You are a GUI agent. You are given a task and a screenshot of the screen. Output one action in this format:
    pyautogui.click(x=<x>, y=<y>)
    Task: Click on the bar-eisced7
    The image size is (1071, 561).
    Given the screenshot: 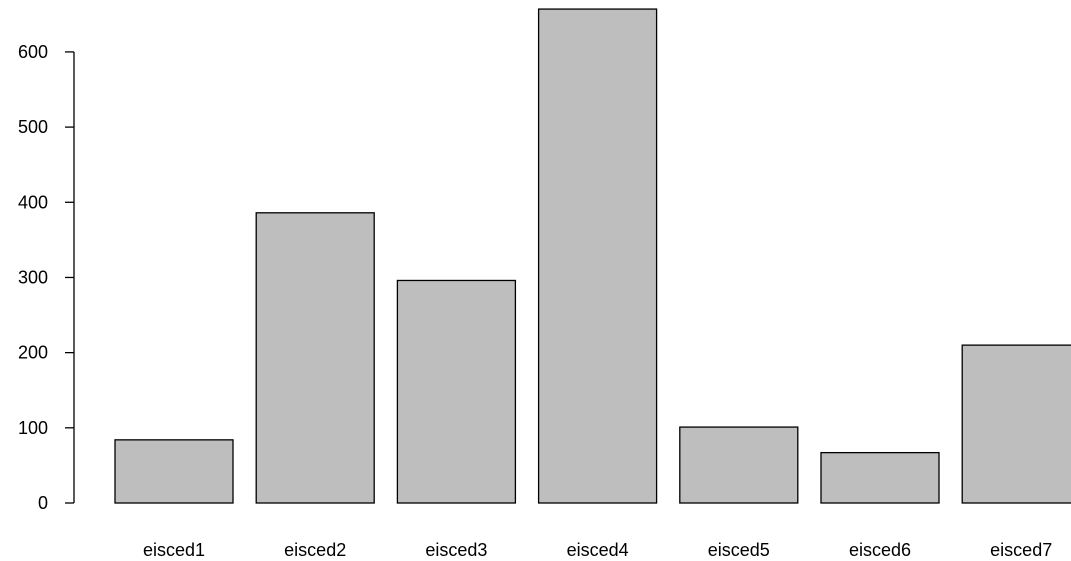 What is the action you would take?
    pyautogui.click(x=1016, y=424)
    